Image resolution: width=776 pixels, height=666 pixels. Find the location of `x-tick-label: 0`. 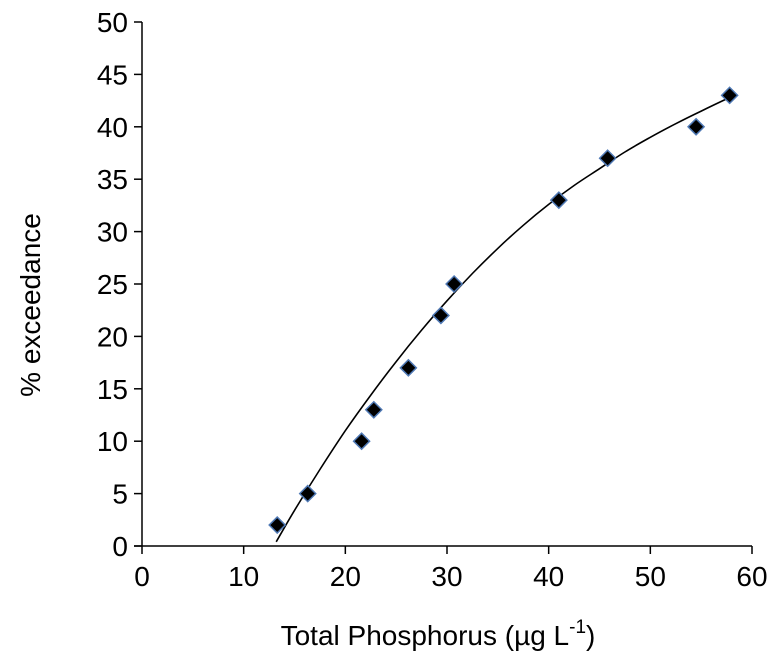

x-tick-label: 0 is located at coordinates (142, 576).